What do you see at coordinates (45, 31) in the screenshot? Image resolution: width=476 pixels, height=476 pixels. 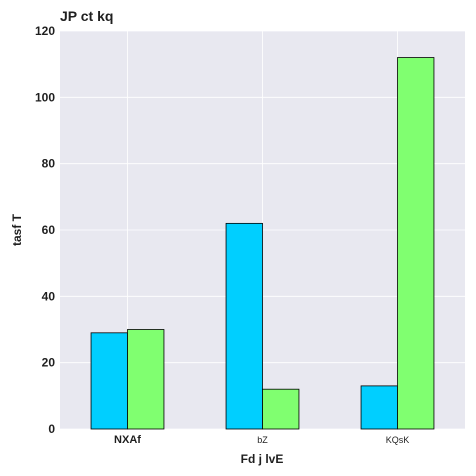 I see `y-tick-label: 120` at bounding box center [45, 31].